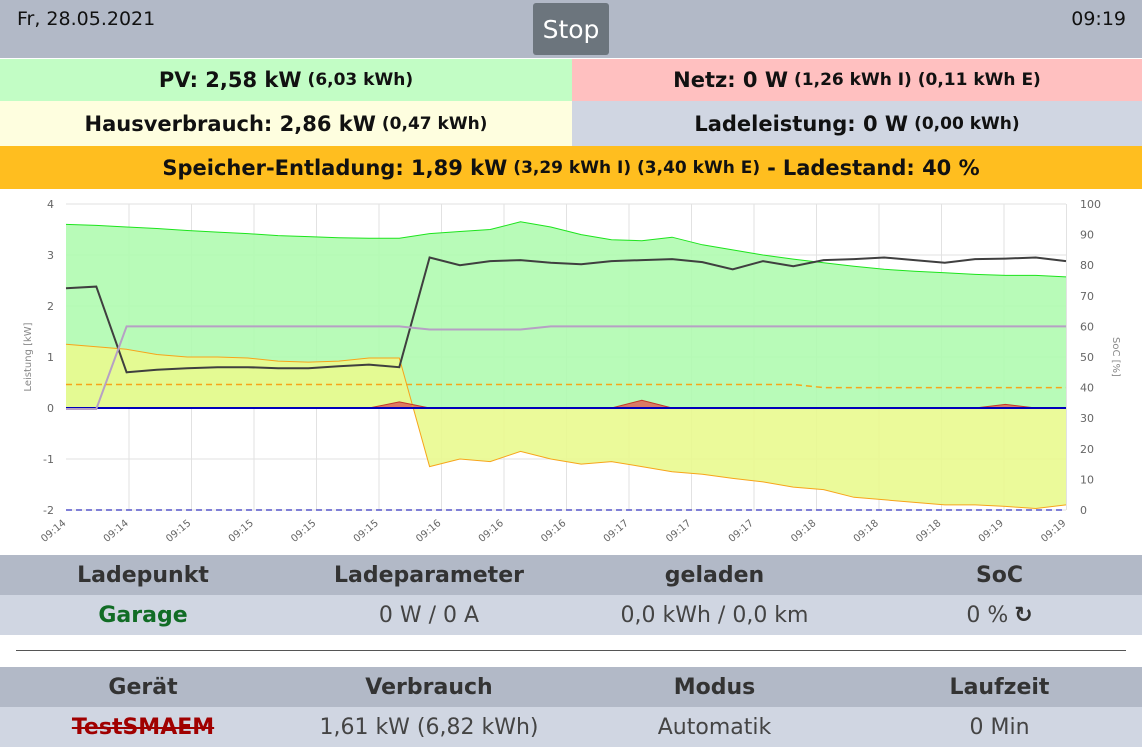  What do you see at coordinates (987, 615) in the screenshot?
I see `ladepunkt-soc: 0 %` at bounding box center [987, 615].